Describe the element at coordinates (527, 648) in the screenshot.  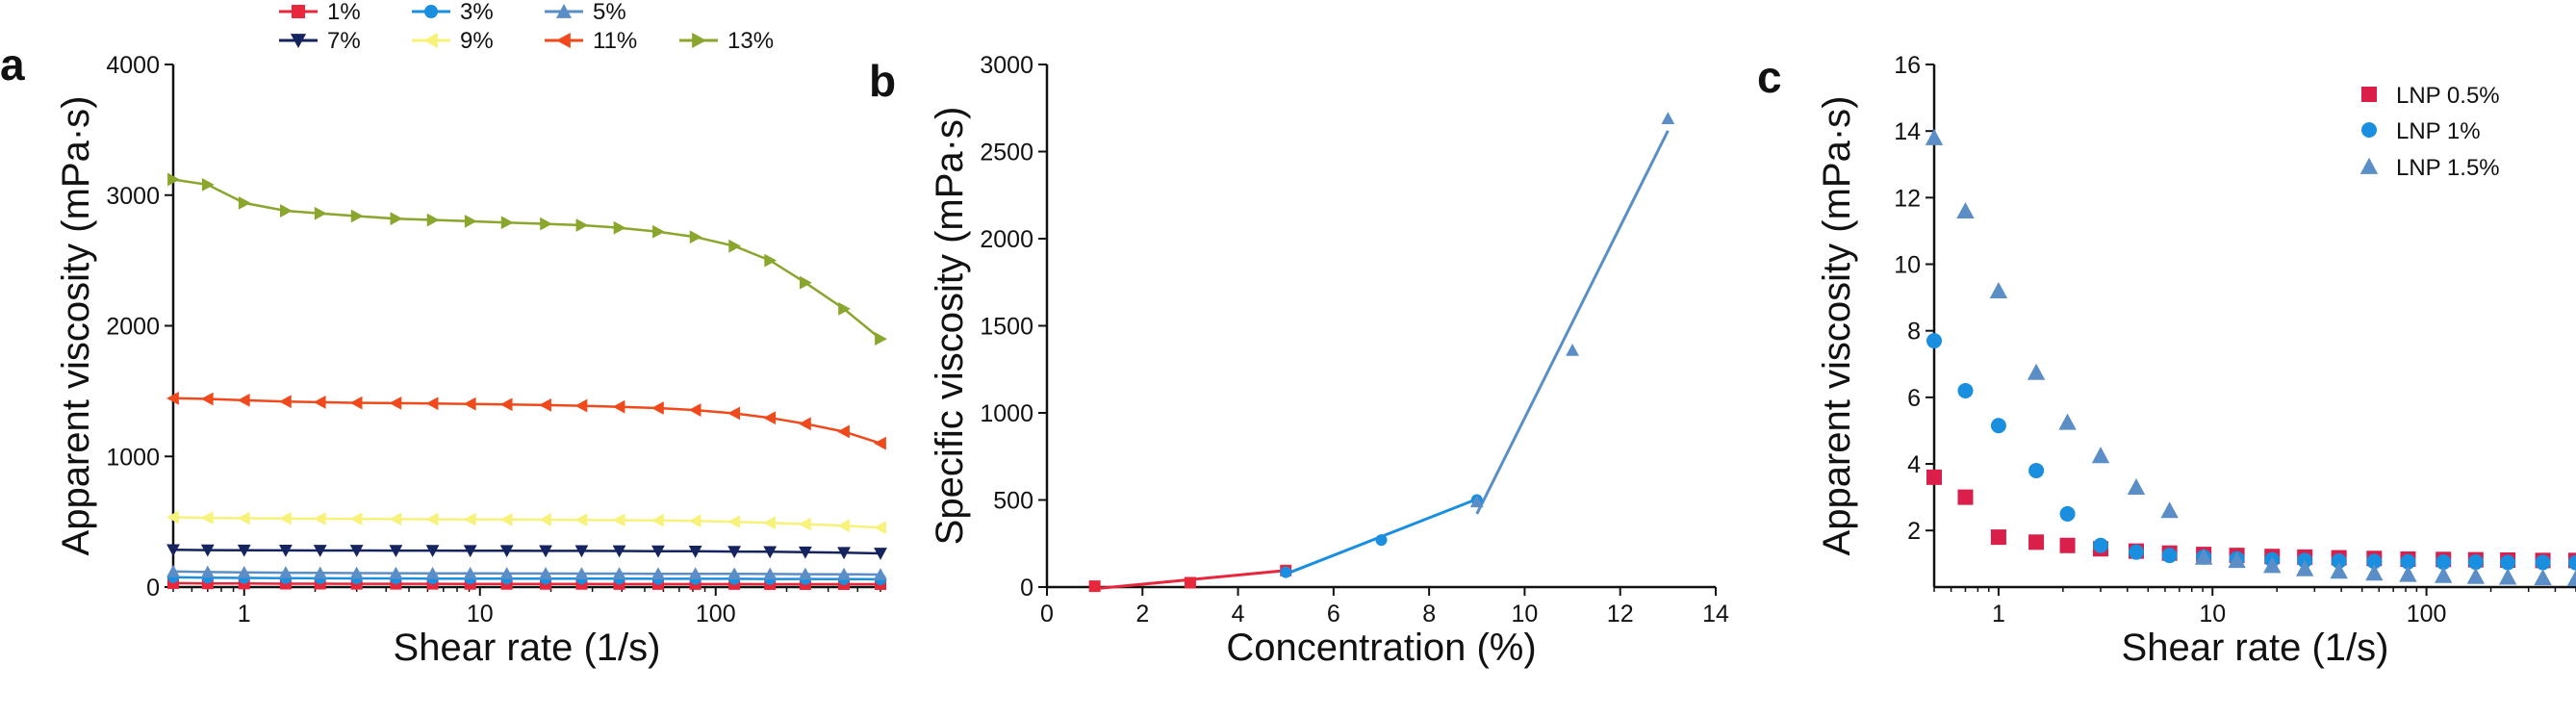
I see `x-axis-label: Shear rate (1/s)` at that location.